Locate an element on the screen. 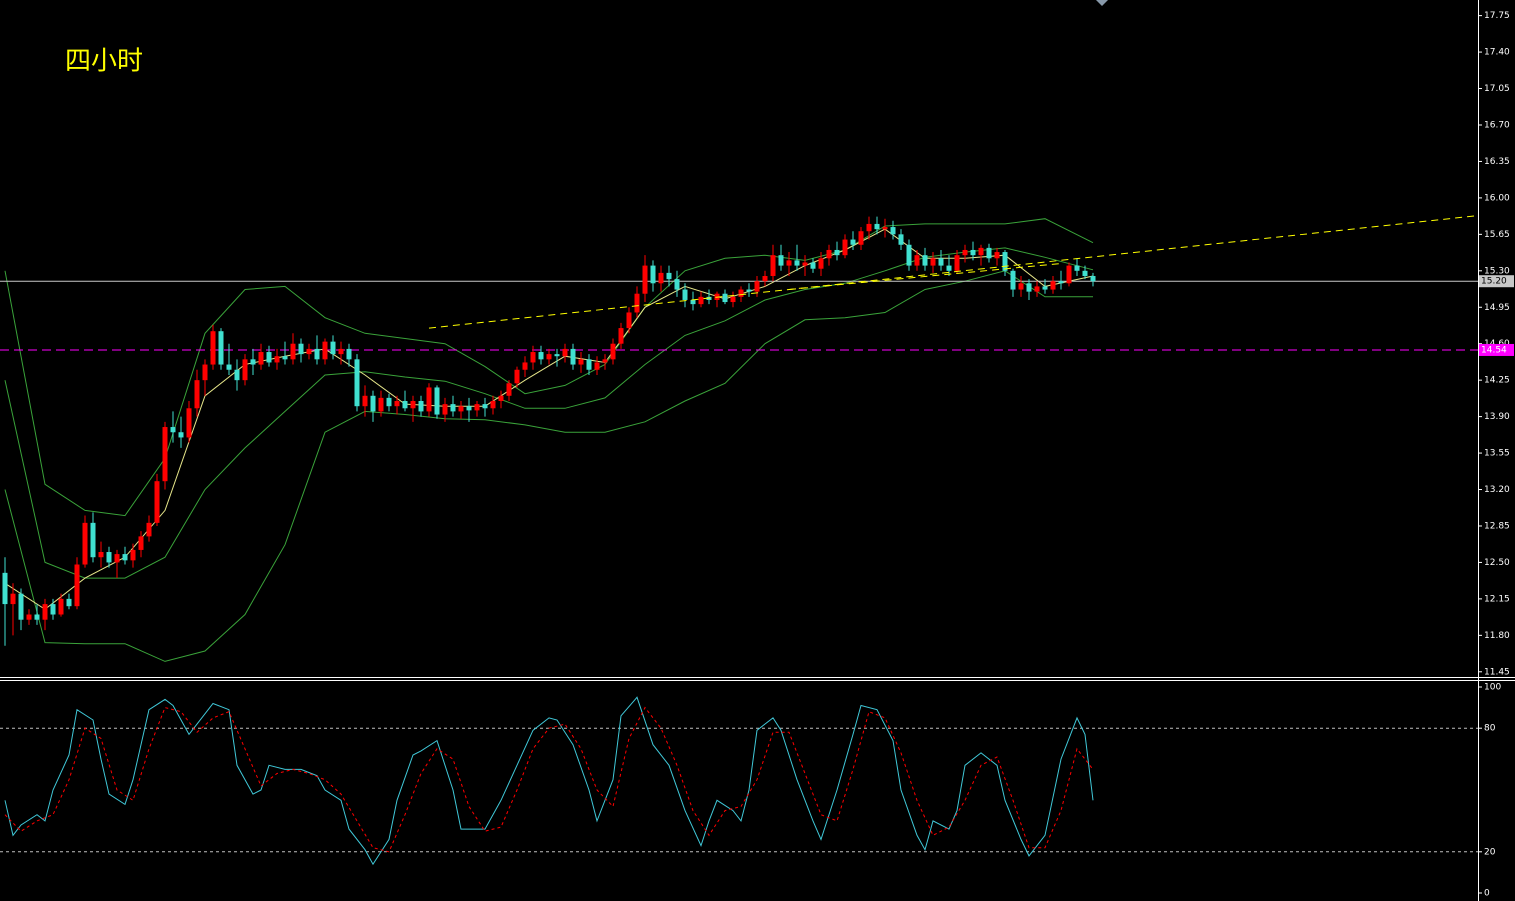 This screenshot has width=1515, height=901. y-tick-label: 14.25 is located at coordinates (1497, 381).